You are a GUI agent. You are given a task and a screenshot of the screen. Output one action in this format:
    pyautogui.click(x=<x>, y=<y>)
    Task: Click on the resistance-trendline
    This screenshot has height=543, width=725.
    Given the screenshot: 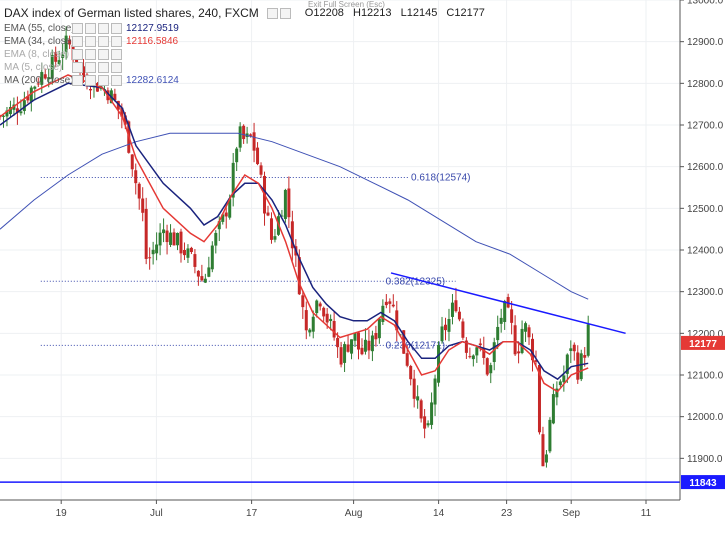 What is the action you would take?
    pyautogui.click(x=508, y=303)
    